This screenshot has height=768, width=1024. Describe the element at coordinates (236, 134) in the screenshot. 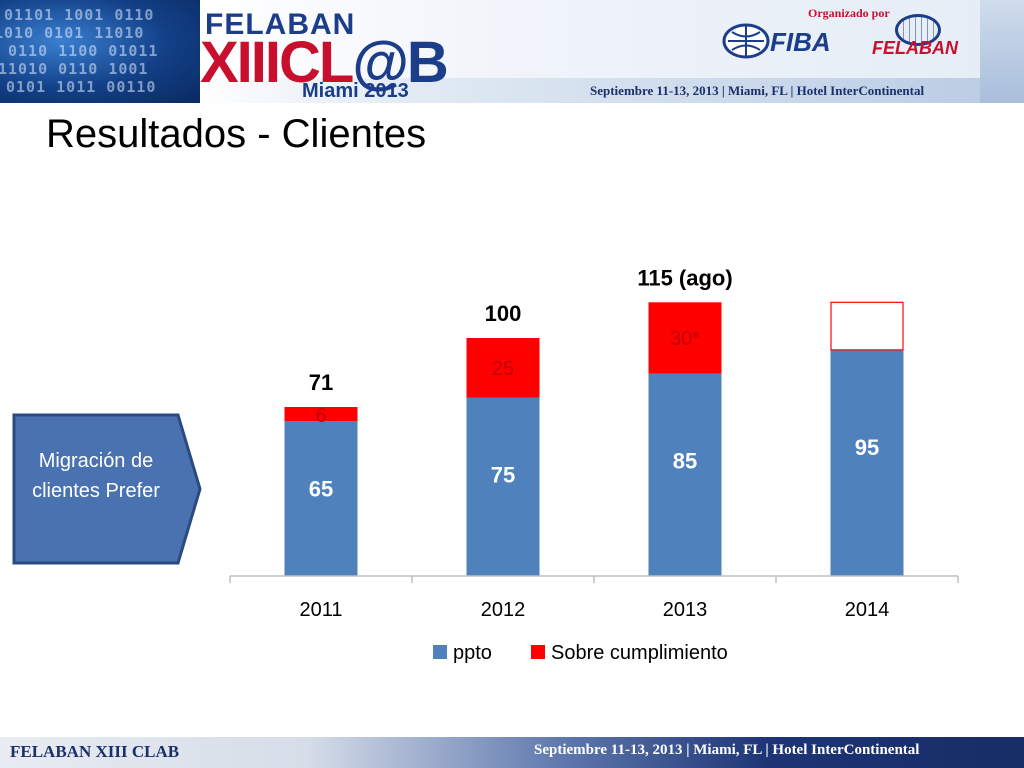

I see `slide-title: Resultados - Clientes` at that location.